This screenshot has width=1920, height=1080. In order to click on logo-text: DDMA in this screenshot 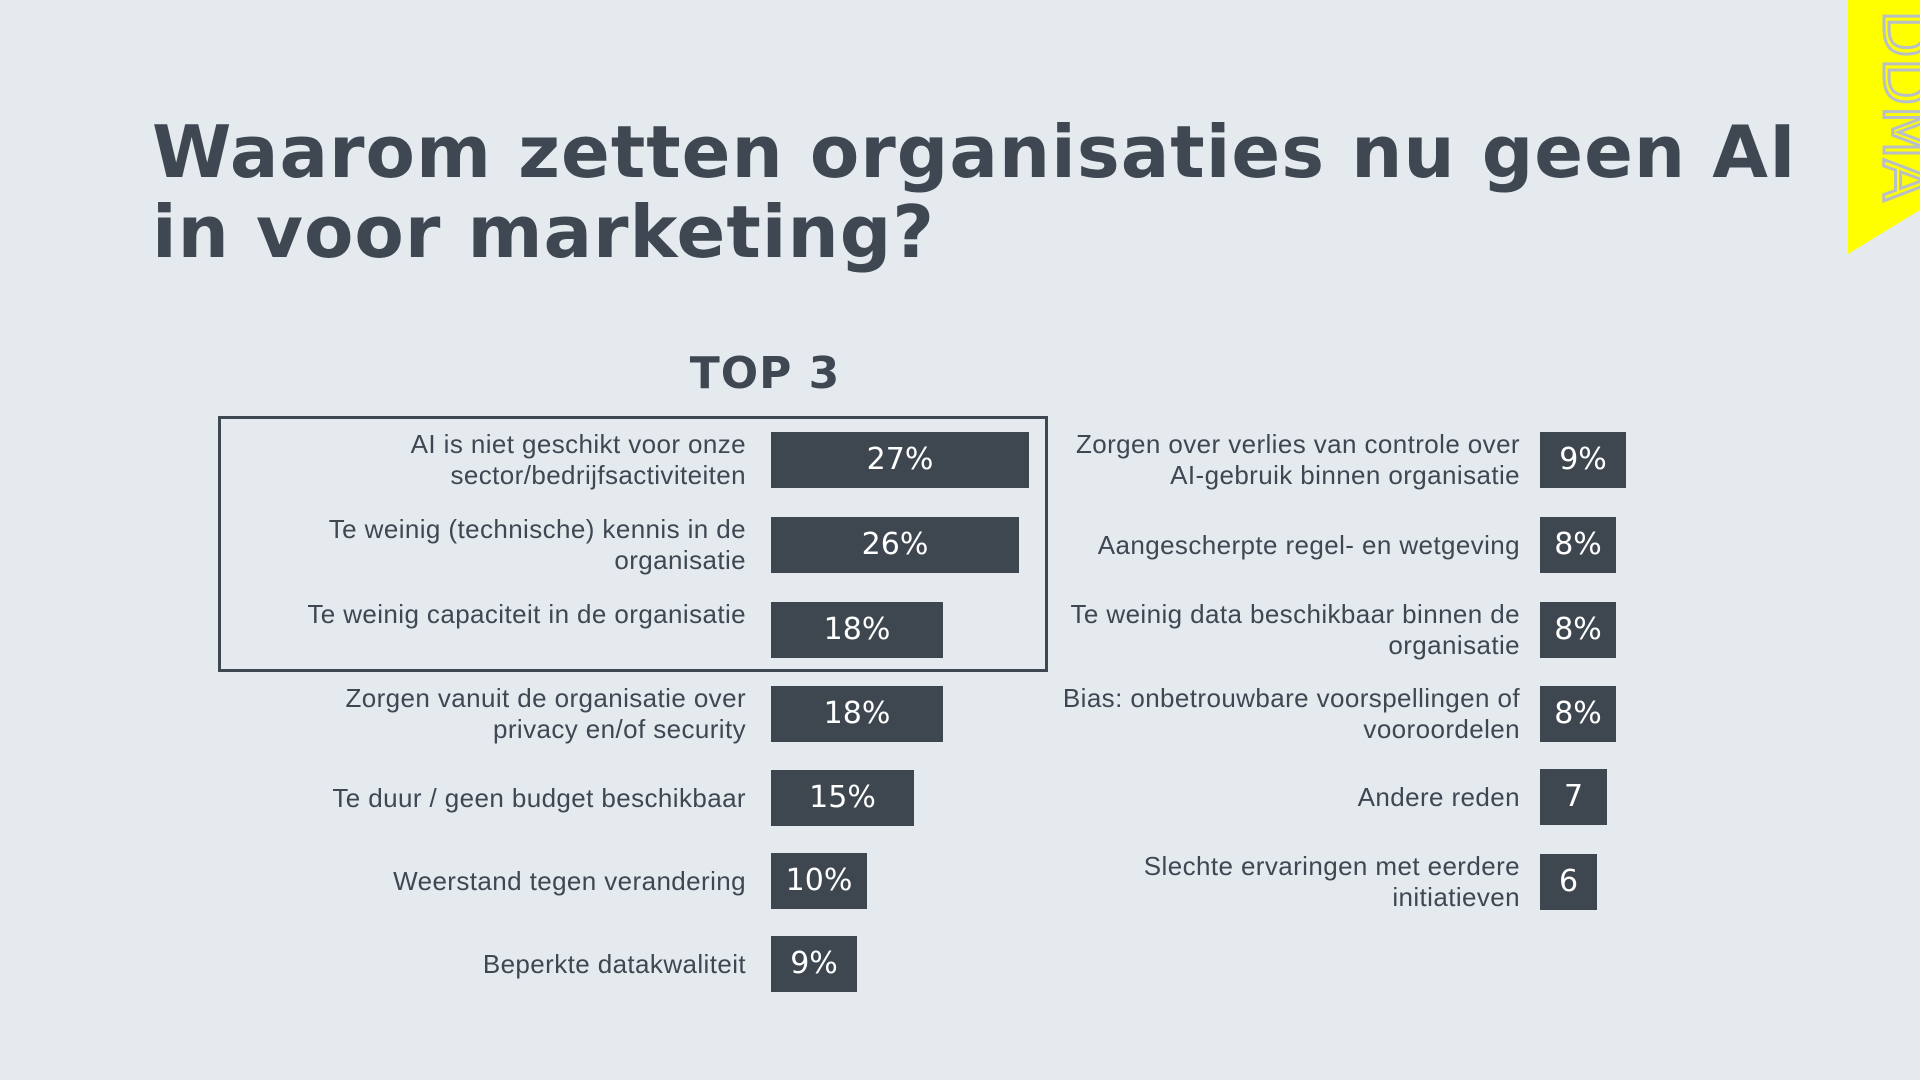, I will do `click(1894, 105)`.